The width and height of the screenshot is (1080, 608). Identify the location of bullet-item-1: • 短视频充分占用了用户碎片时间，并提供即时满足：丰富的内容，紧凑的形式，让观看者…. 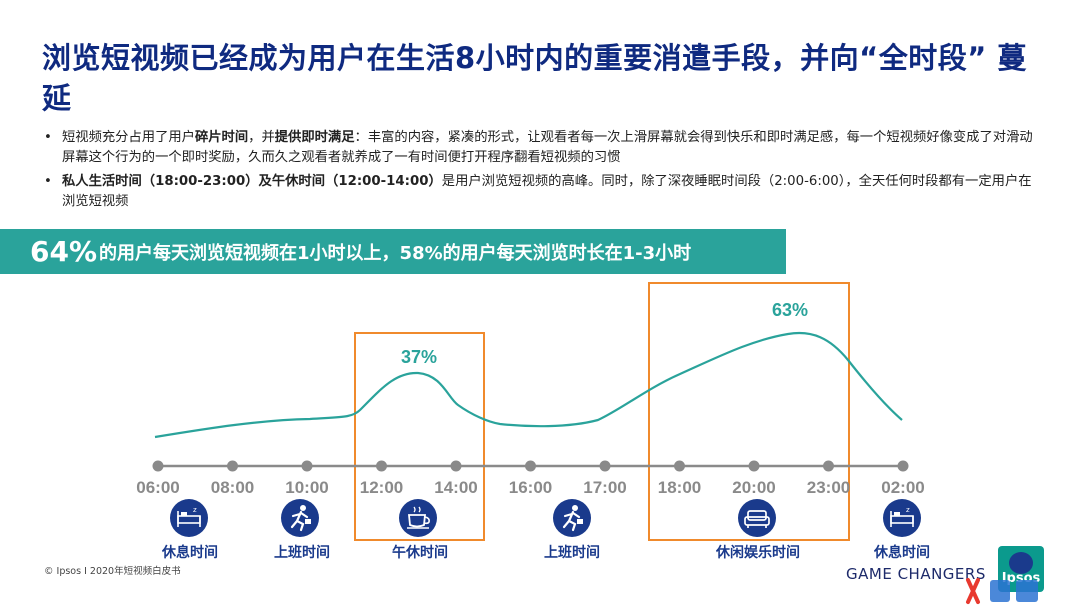
(538, 147).